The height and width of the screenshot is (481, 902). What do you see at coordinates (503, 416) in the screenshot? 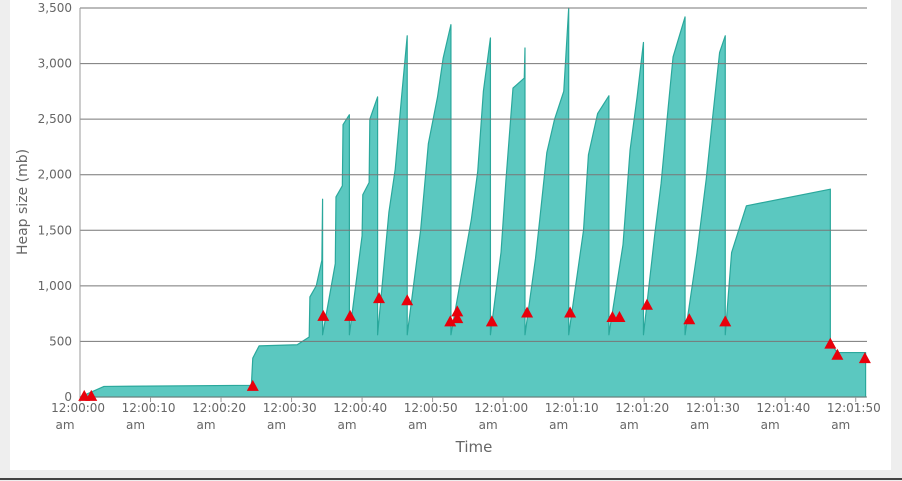
I see `x-tick-label: 12:01:00 am` at bounding box center [503, 416].